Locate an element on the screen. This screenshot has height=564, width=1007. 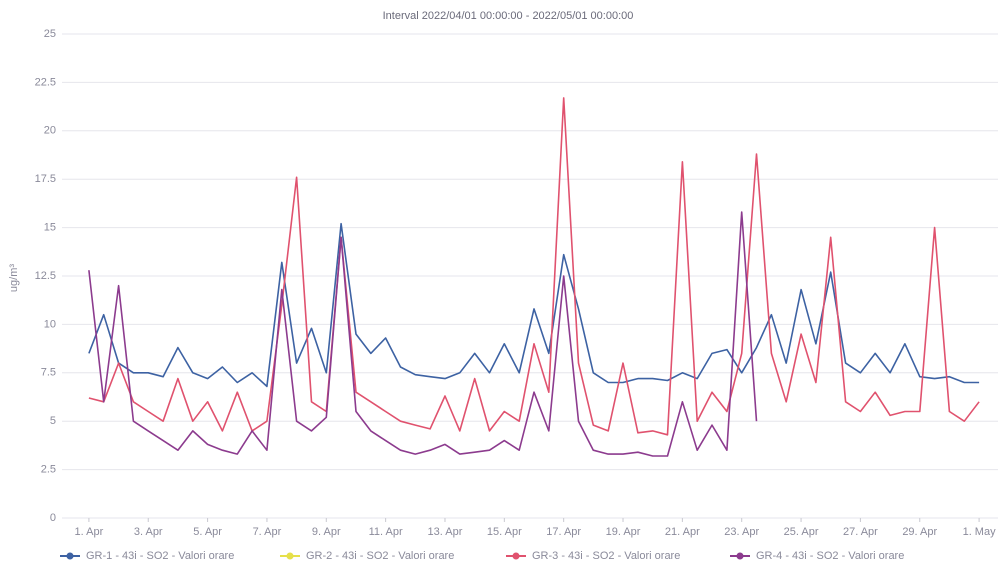
legend-label: GR-4 - 43i - SO2 - Valori orare is located at coordinates (830, 556).